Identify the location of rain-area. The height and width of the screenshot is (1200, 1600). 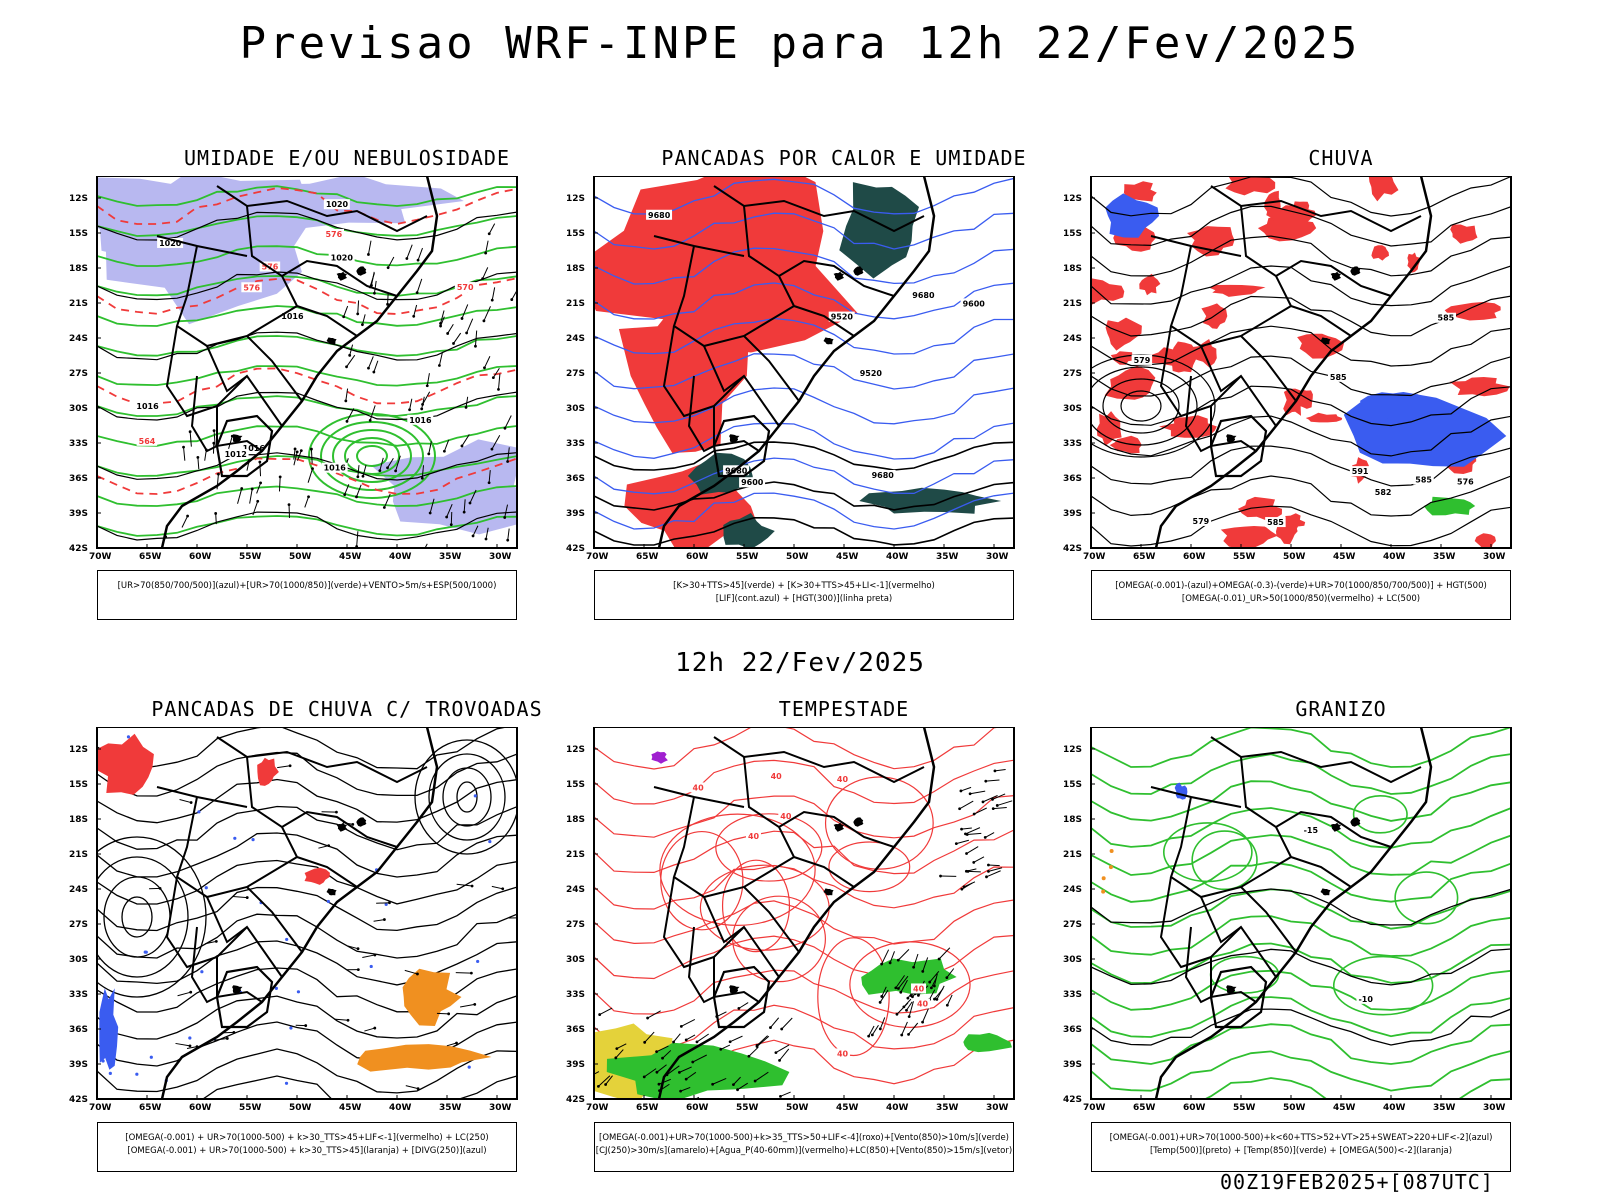
(1259, 508).